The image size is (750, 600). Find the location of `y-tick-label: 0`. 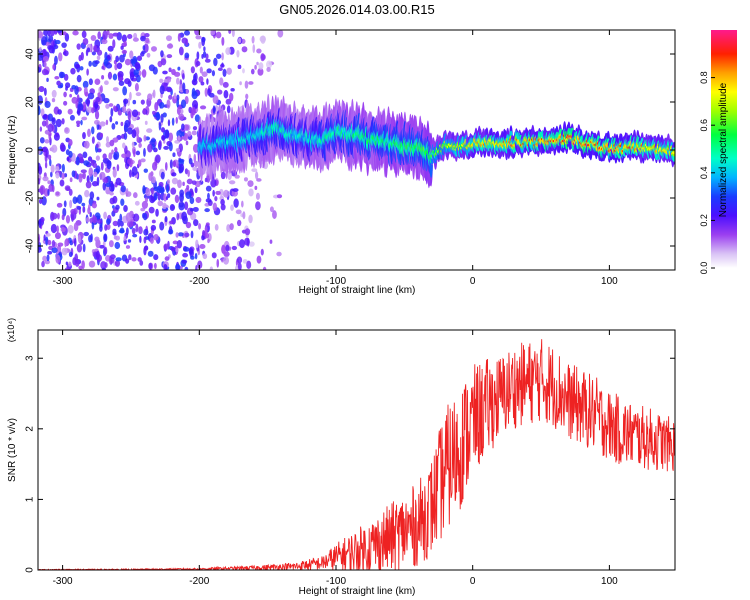

y-tick-label: 0 is located at coordinates (30, 570).